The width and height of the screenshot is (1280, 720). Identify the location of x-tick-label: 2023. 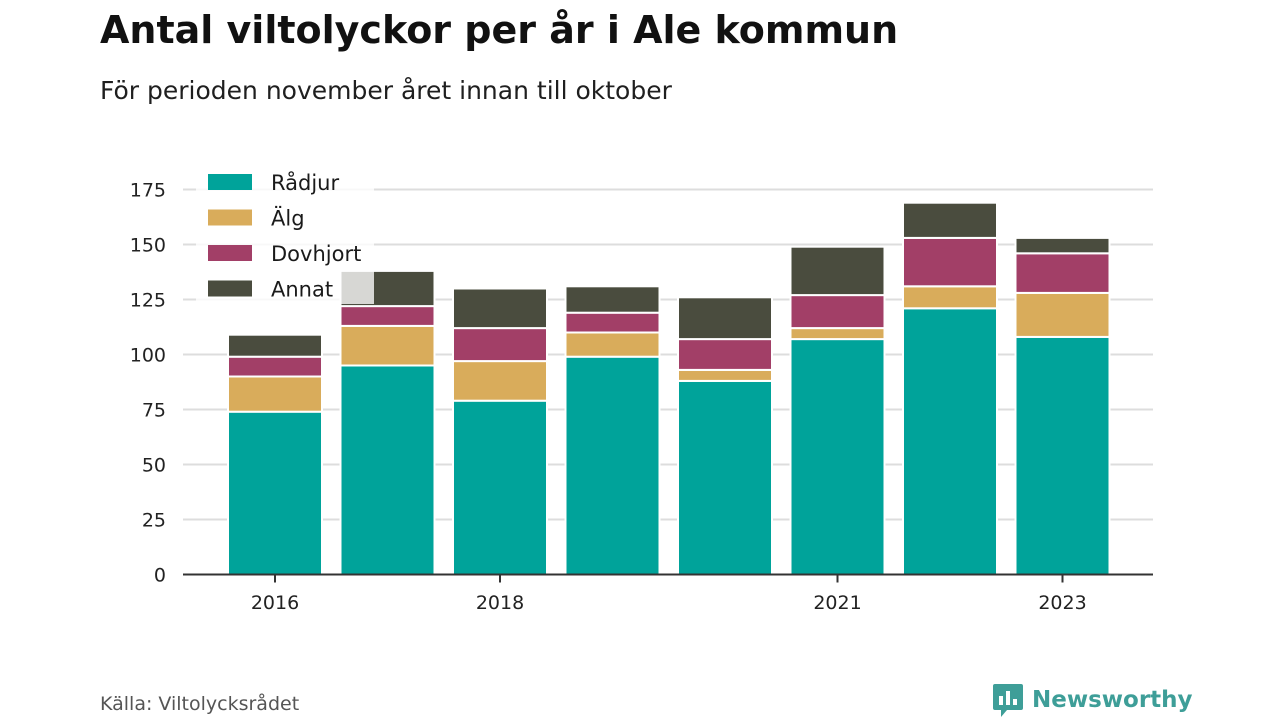
(1062, 603).